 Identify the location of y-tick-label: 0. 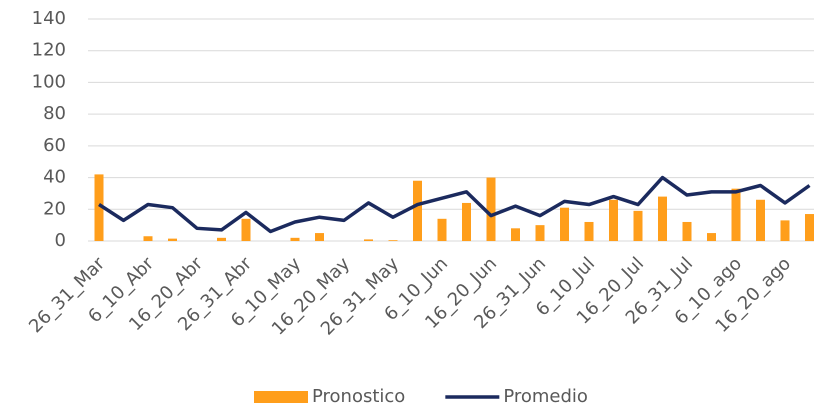
(60, 240).